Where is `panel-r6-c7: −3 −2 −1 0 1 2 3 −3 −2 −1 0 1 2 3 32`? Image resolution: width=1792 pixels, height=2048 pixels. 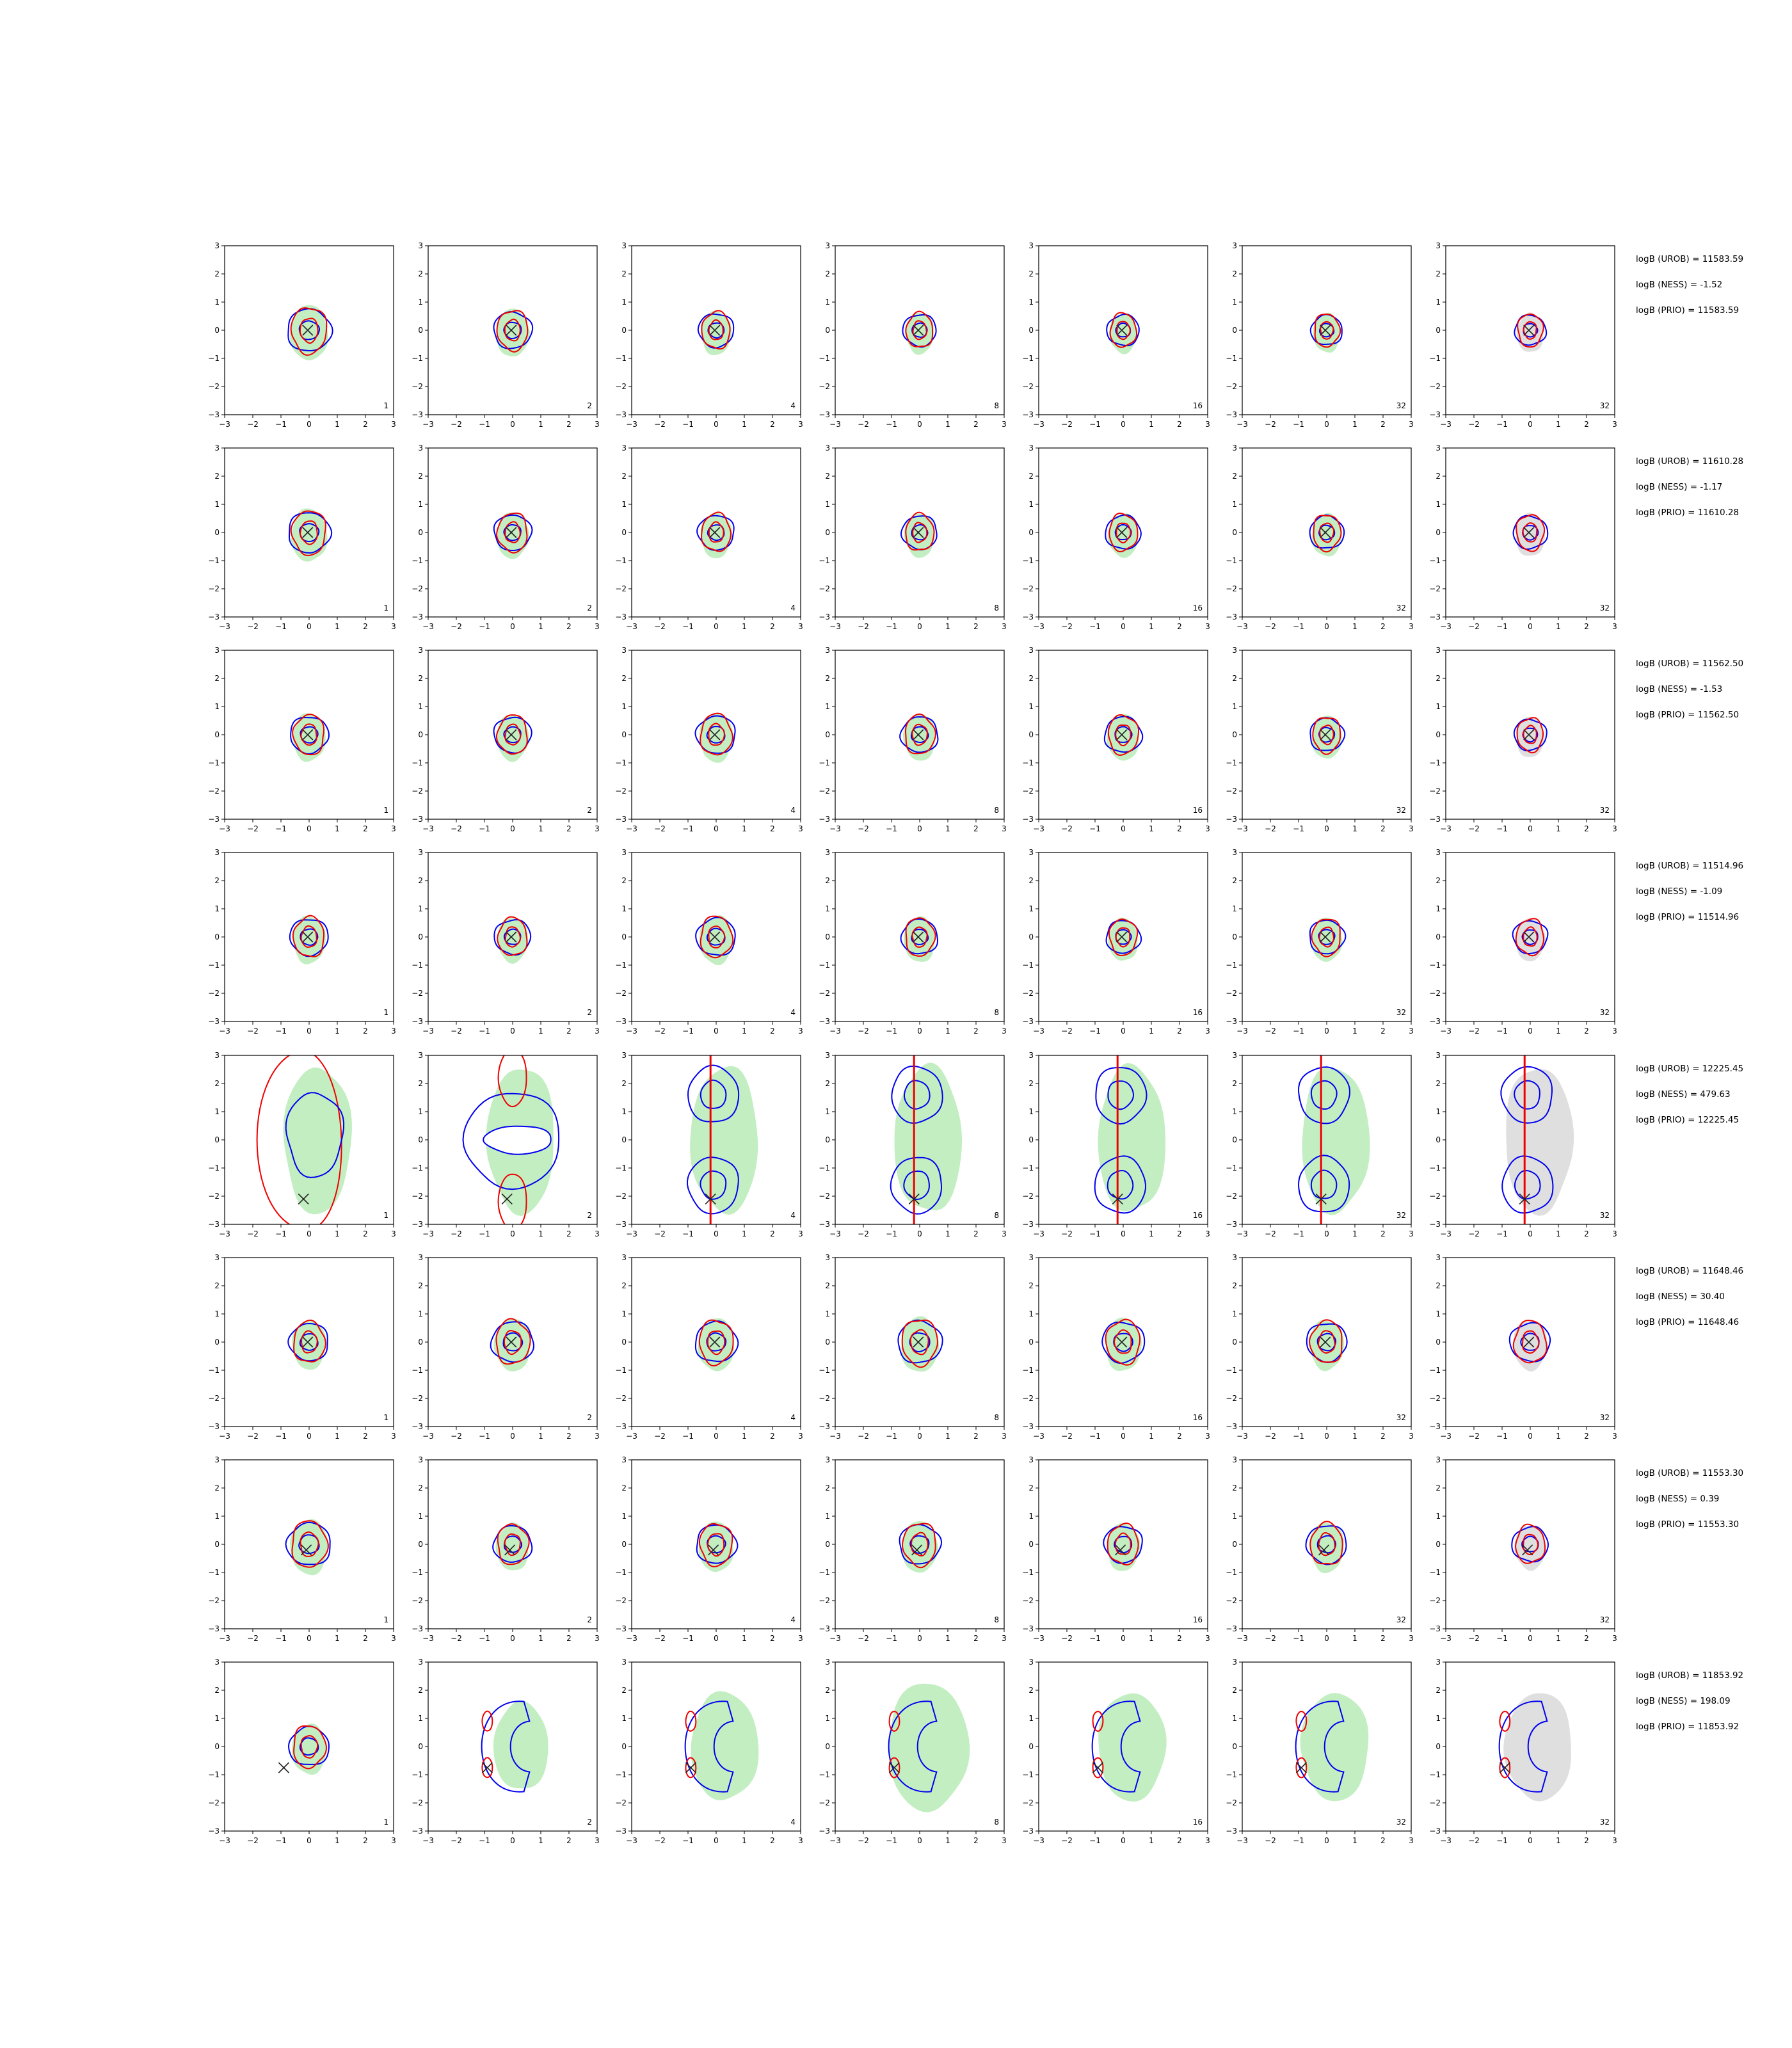 panel-r6-c7: −3 −2 −1 0 1 2 3 −3 −2 −1 0 1 2 3 32 is located at coordinates (1523, 1347).